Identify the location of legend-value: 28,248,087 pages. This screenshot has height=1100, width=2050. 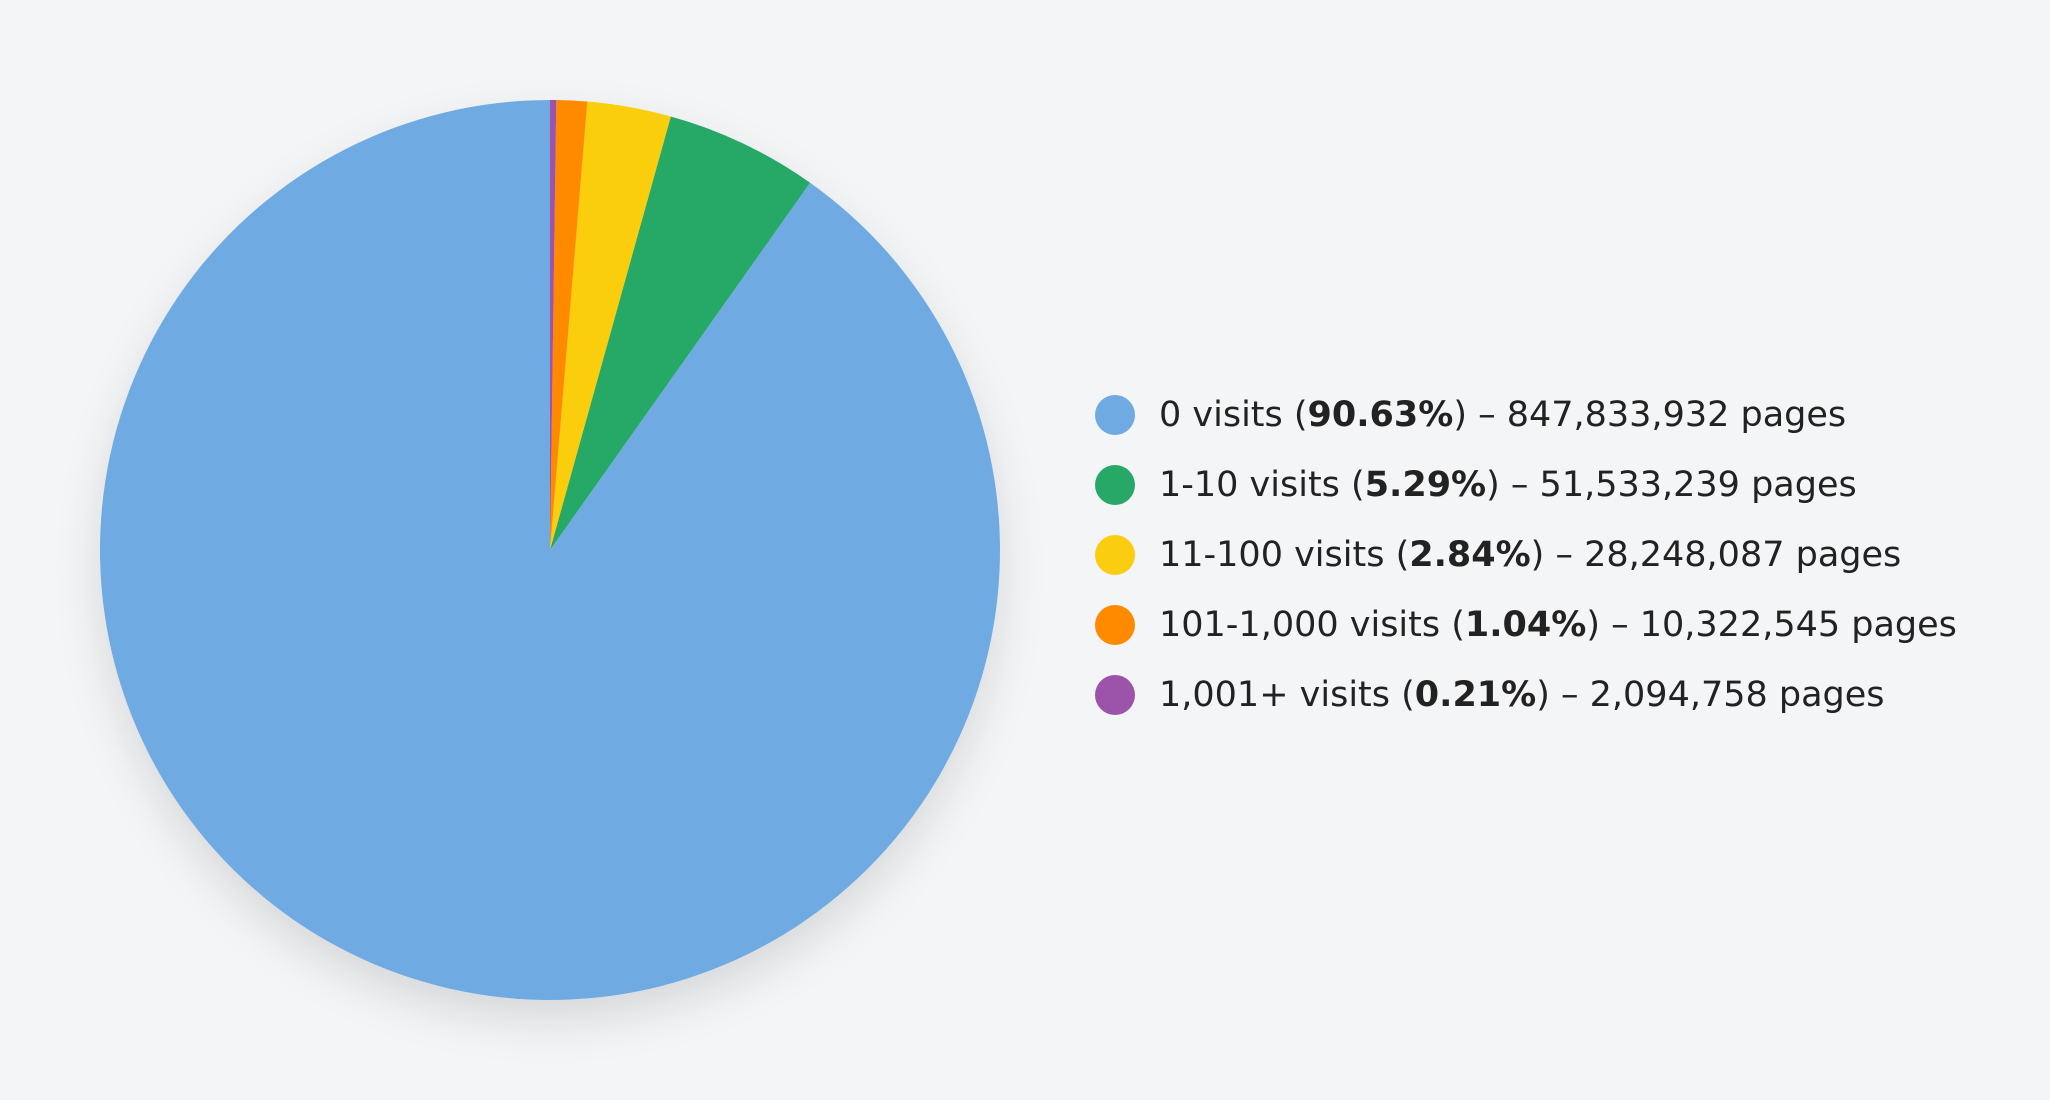
(1743, 555).